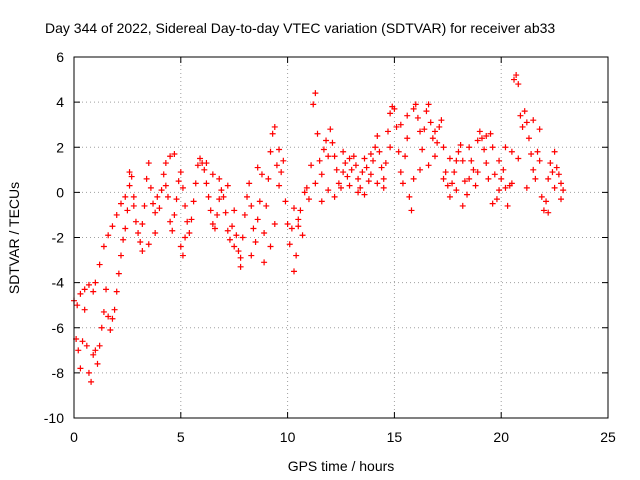 Image resolution: width=640 pixels, height=480 pixels. What do you see at coordinates (74, 437) in the screenshot?
I see `x-tick-label: 0` at bounding box center [74, 437].